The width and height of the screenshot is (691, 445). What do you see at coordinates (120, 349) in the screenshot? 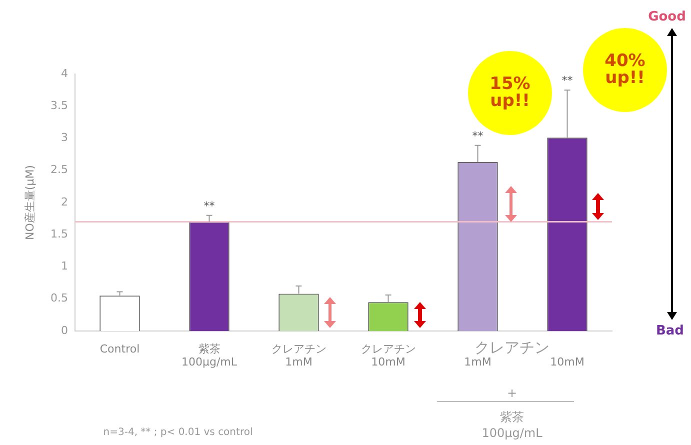
I see `x-tick-label: Control` at bounding box center [120, 349].